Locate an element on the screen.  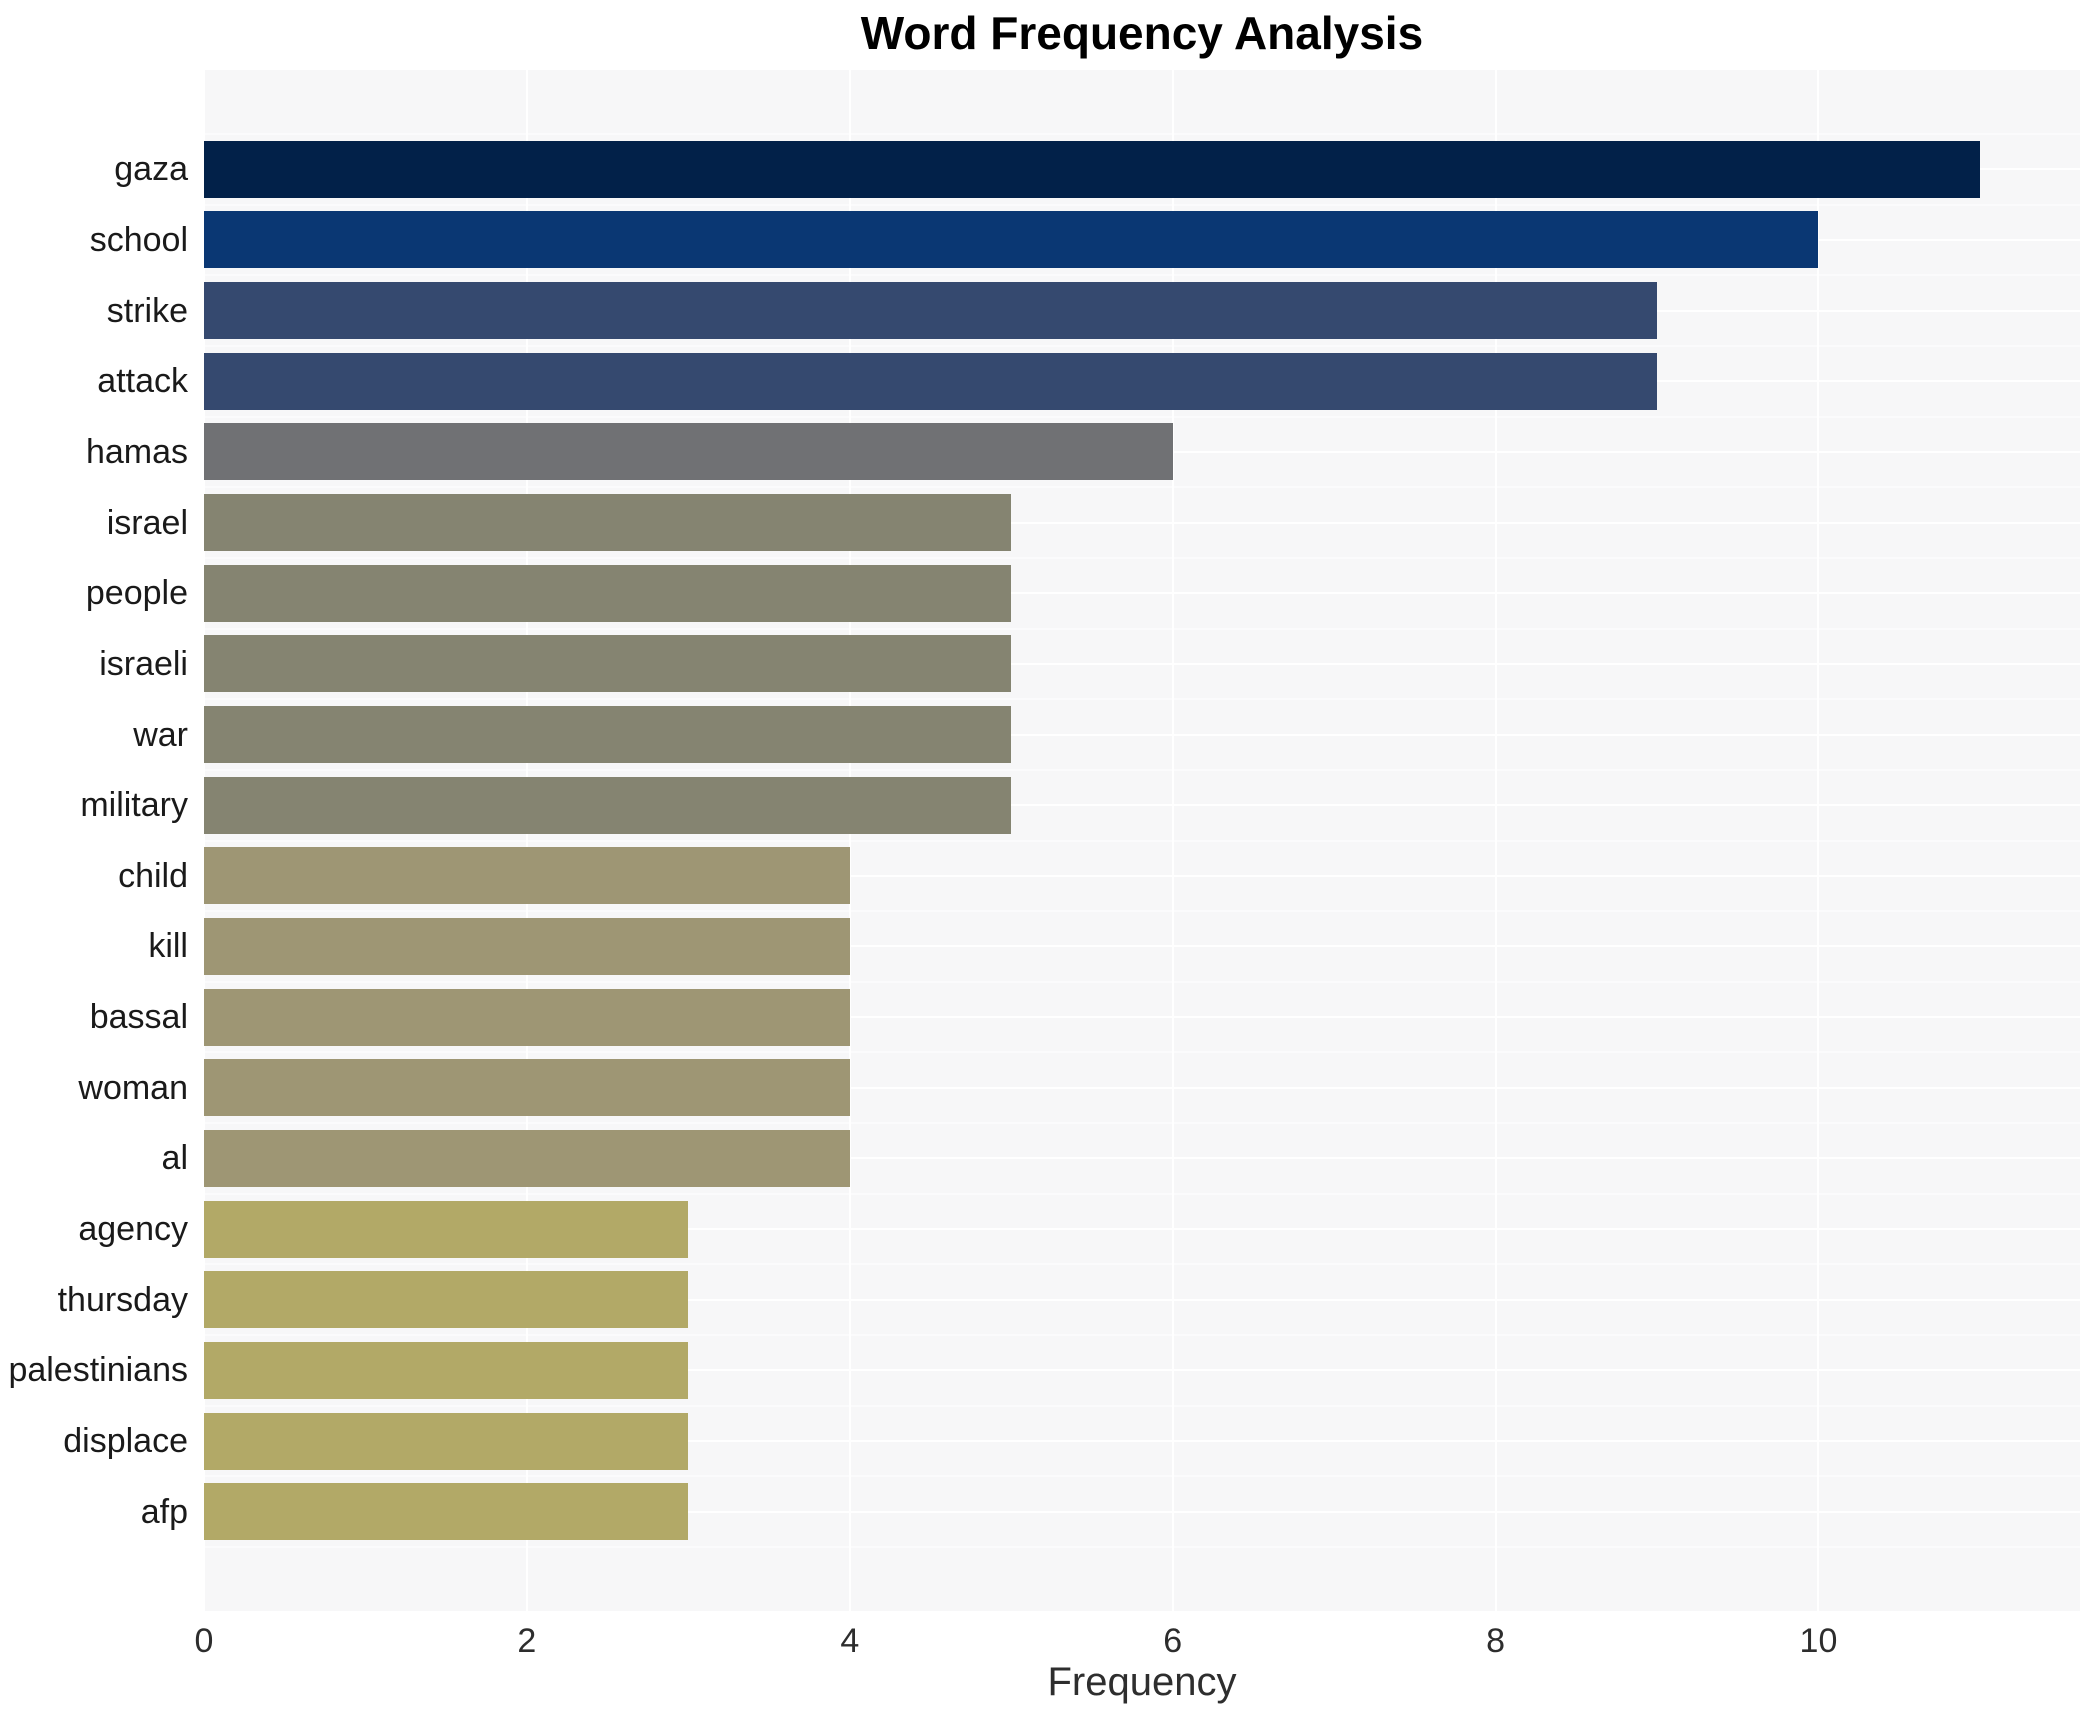
chart-title: Word Frequency Analysis is located at coordinates (1142, 33).